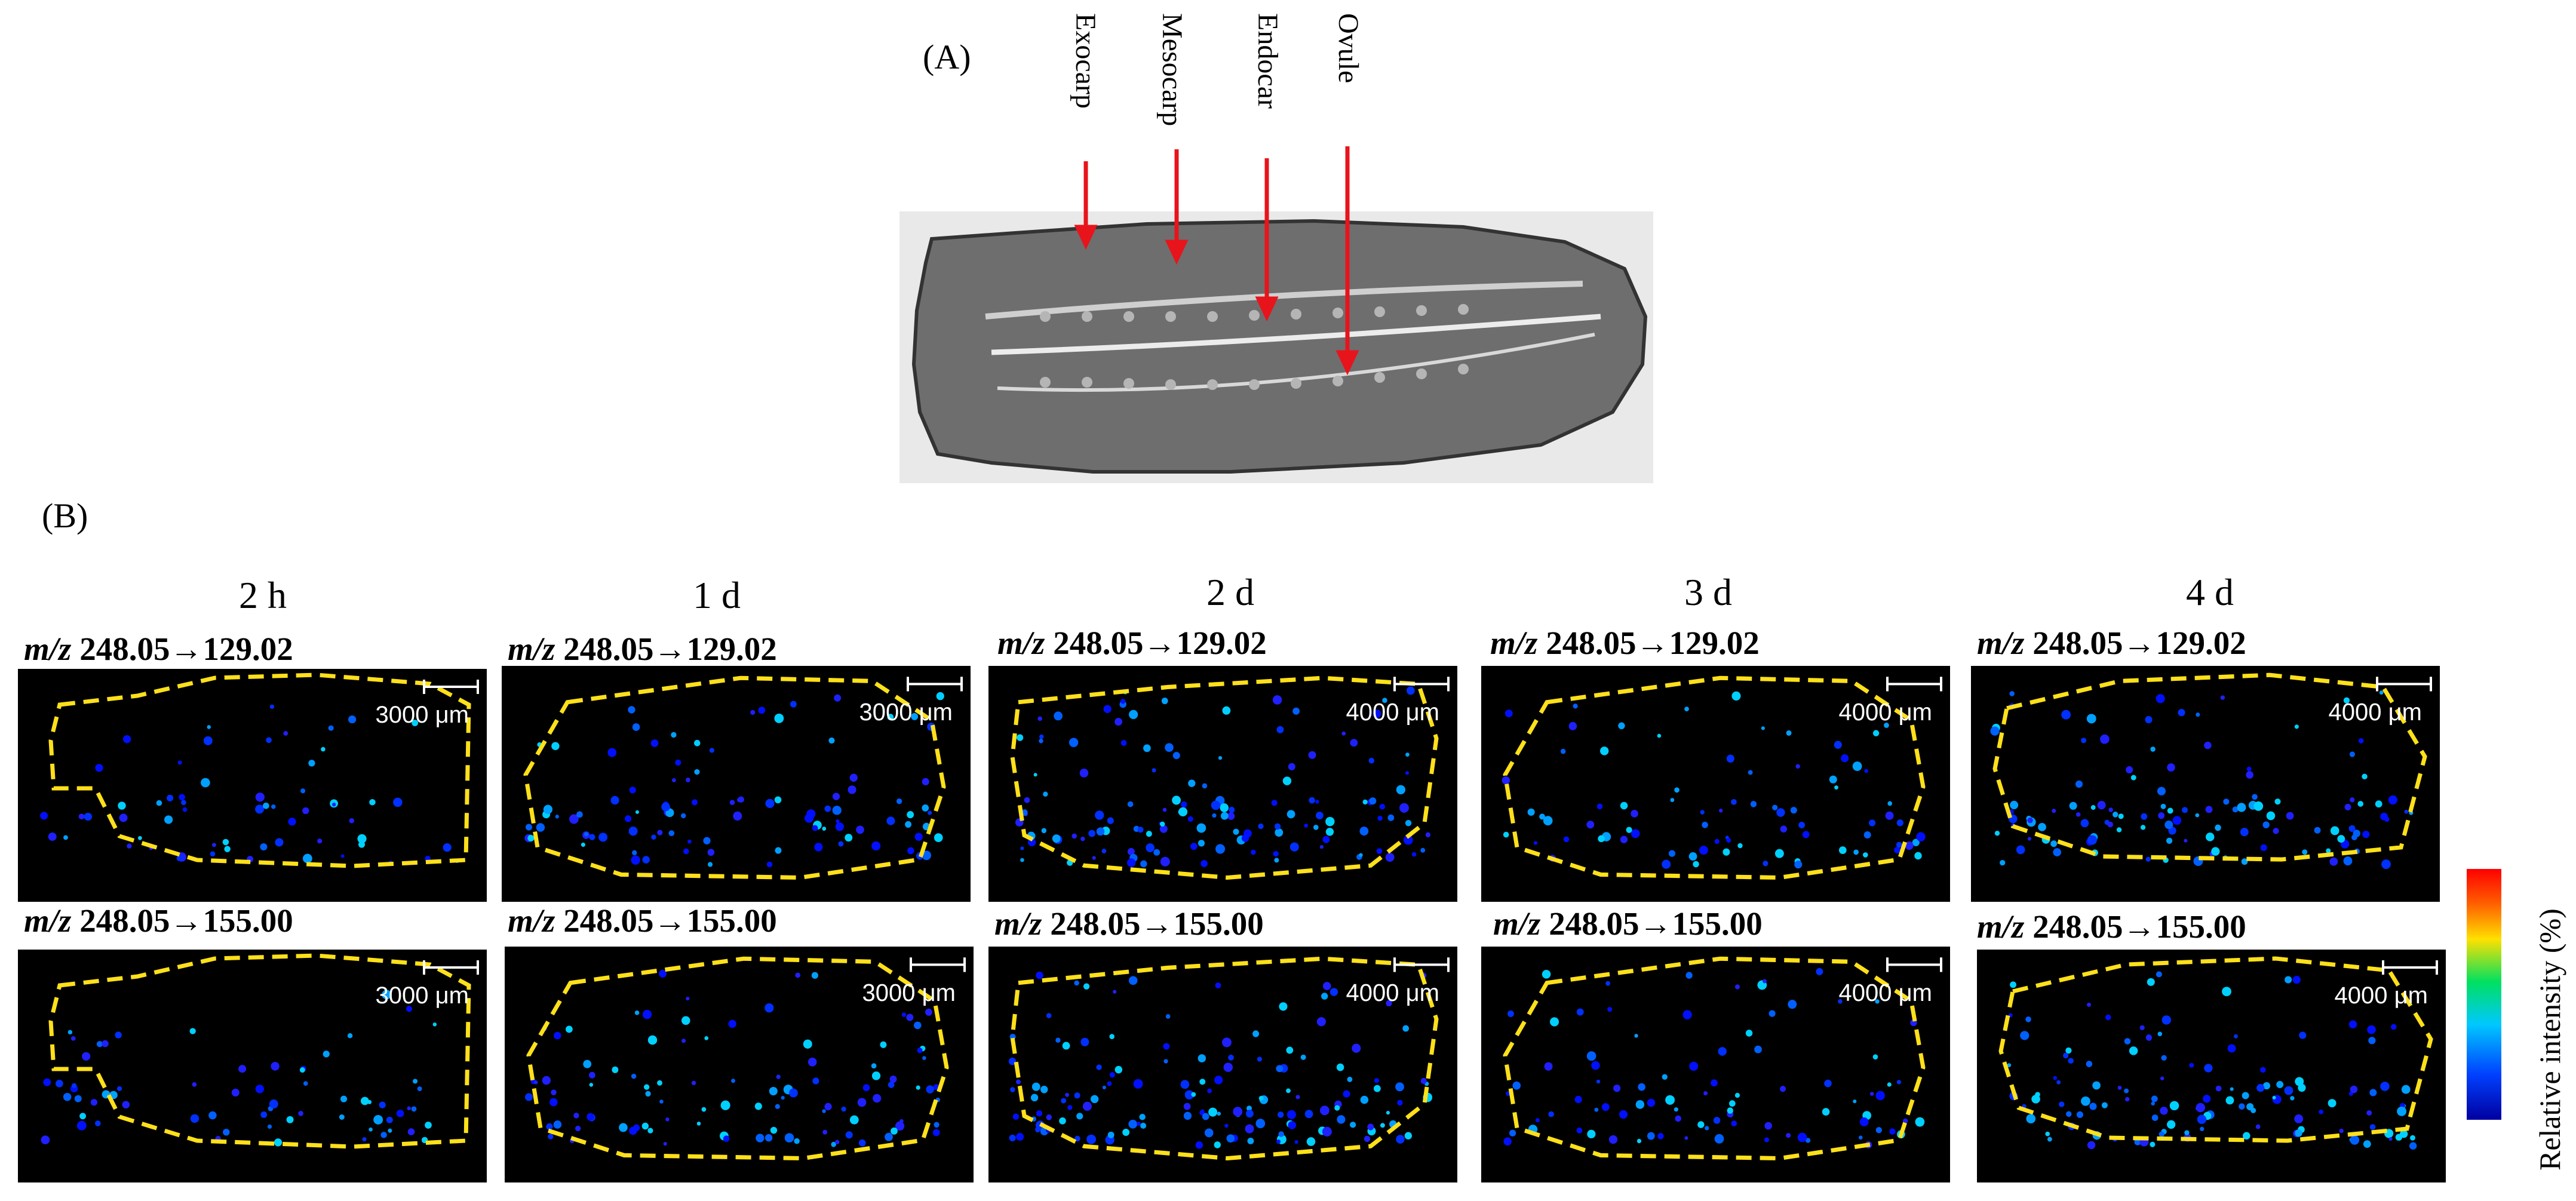 This screenshot has height=1201, width=2576. What do you see at coordinates (259, 770) in the screenshot?
I see `tissue-outline` at bounding box center [259, 770].